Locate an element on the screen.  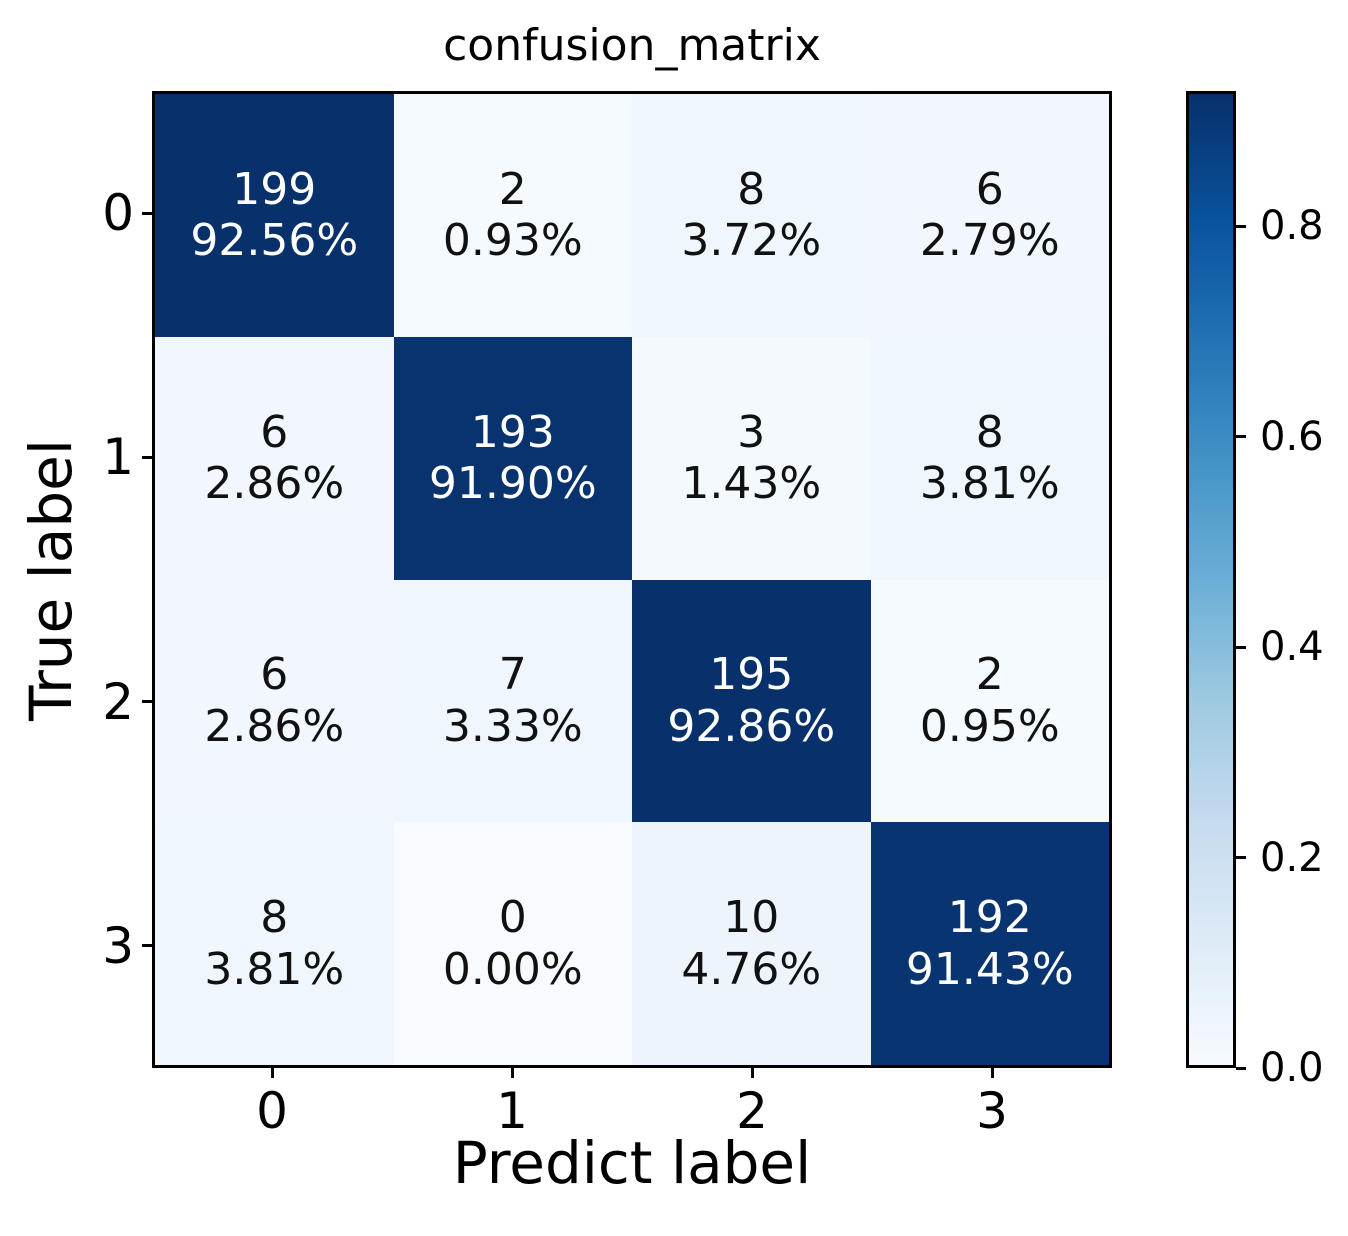
cell-count: 10 is located at coordinates (751, 918).